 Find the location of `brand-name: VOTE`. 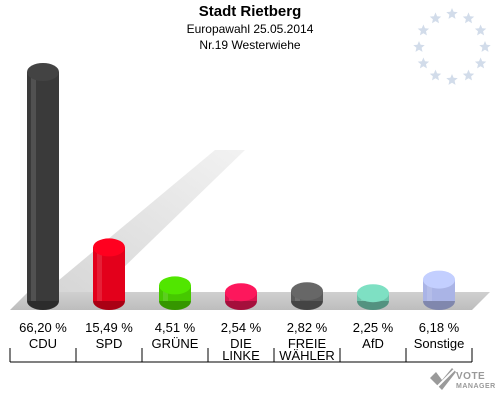

brand-name: VOTE is located at coordinates (471, 376).